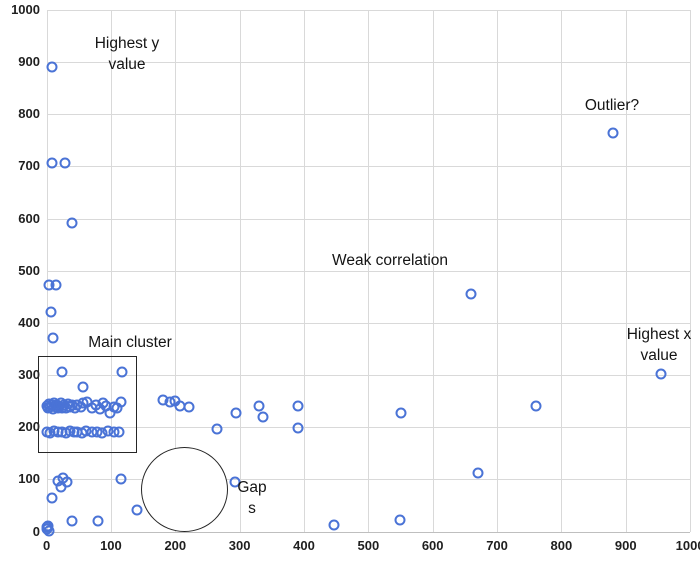  What do you see at coordinates (175, 545) in the screenshot?
I see `x-axis-tick-label: 200` at bounding box center [175, 545].